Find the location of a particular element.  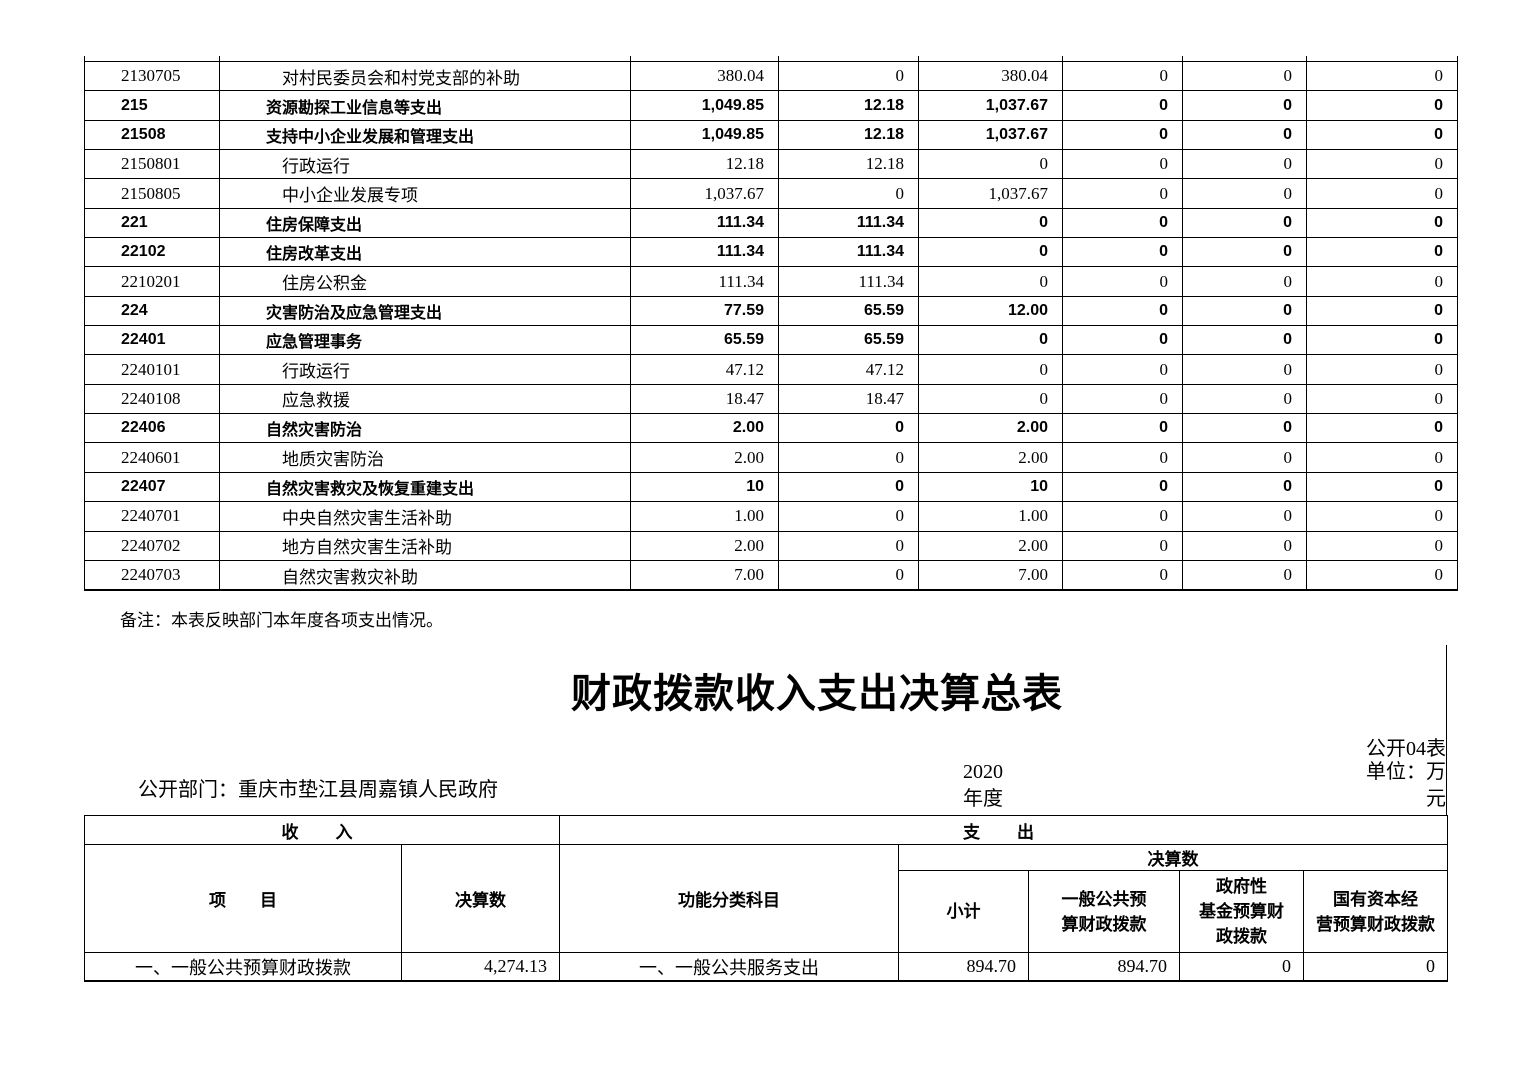

row-code: 221 is located at coordinates (152, 223).